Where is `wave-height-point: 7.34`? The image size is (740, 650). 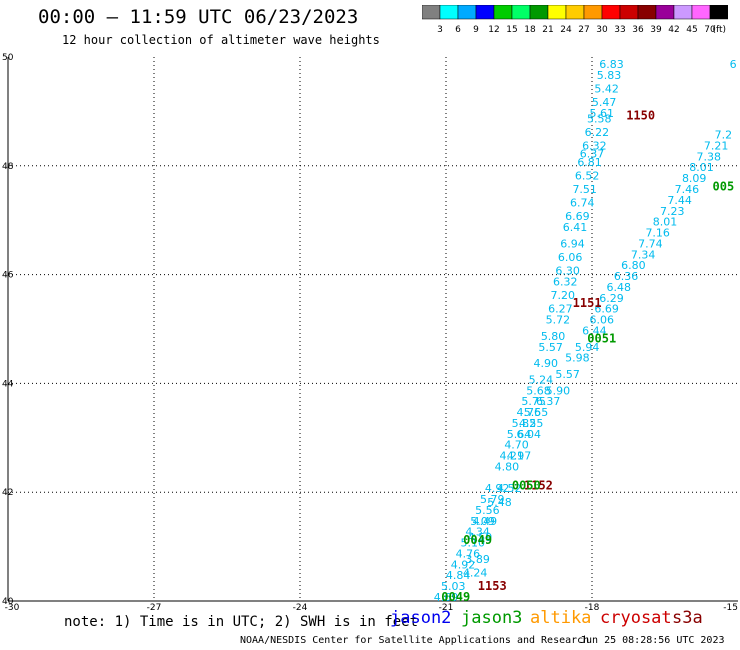 wave-height-point: 7.34 is located at coordinates (643, 254).